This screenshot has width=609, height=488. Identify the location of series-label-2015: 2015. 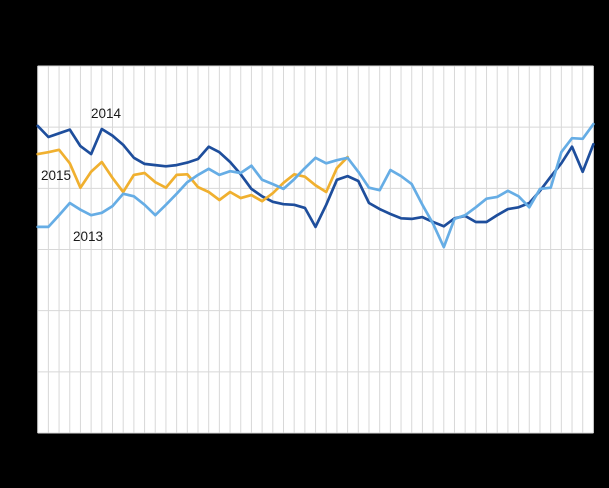
(56, 175).